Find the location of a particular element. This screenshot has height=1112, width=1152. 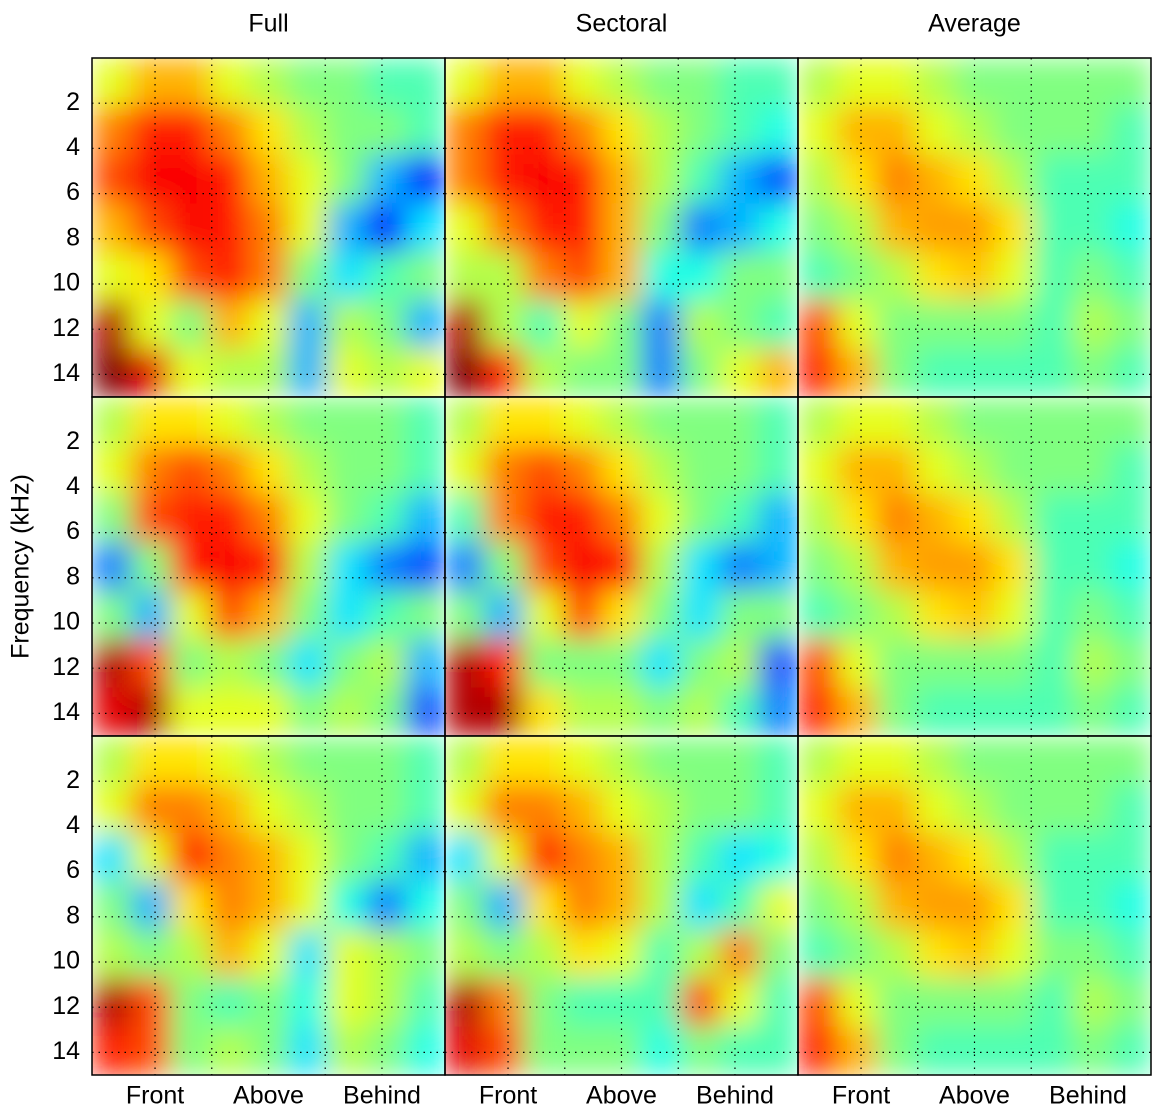

y-tick-label: 2 is located at coordinates (73, 102).